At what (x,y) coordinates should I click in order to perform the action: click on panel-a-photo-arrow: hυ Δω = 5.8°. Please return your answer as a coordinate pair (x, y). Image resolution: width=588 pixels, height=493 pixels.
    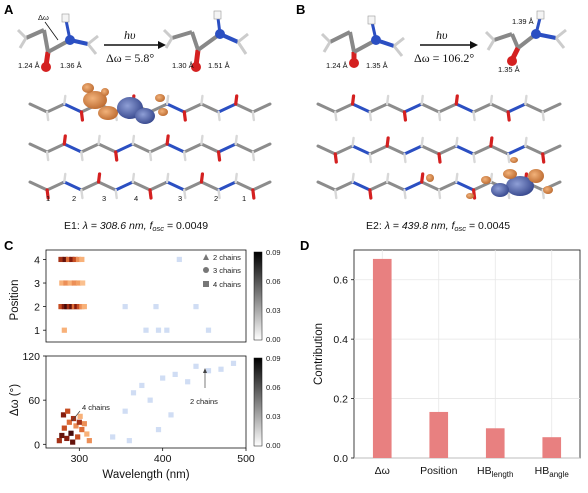
    Looking at the image, I should click on (135, 46).